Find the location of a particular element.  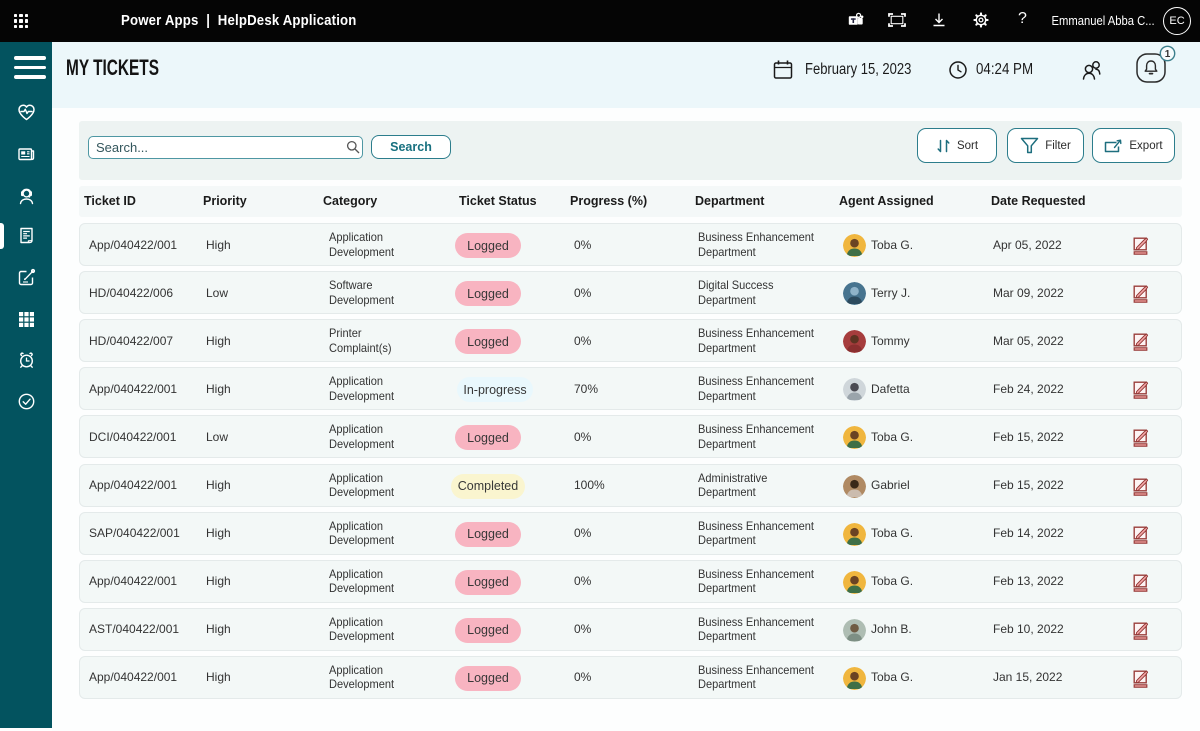

svg-text: 1 is located at coordinates (1168, 54).